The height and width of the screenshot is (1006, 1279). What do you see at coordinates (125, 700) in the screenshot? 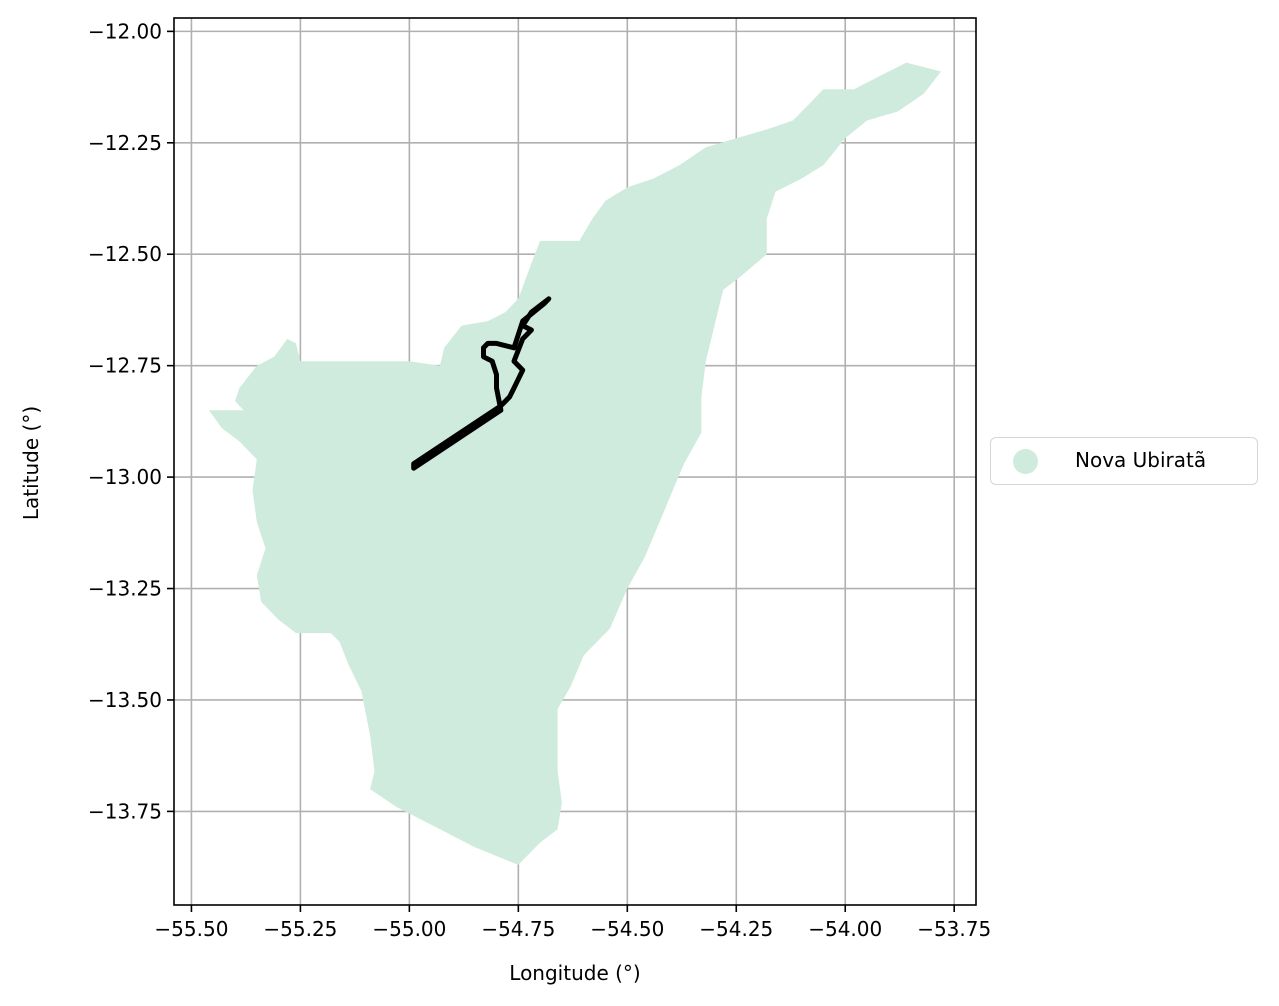
I see `y-tick-label-6: −13.50` at bounding box center [125, 700].